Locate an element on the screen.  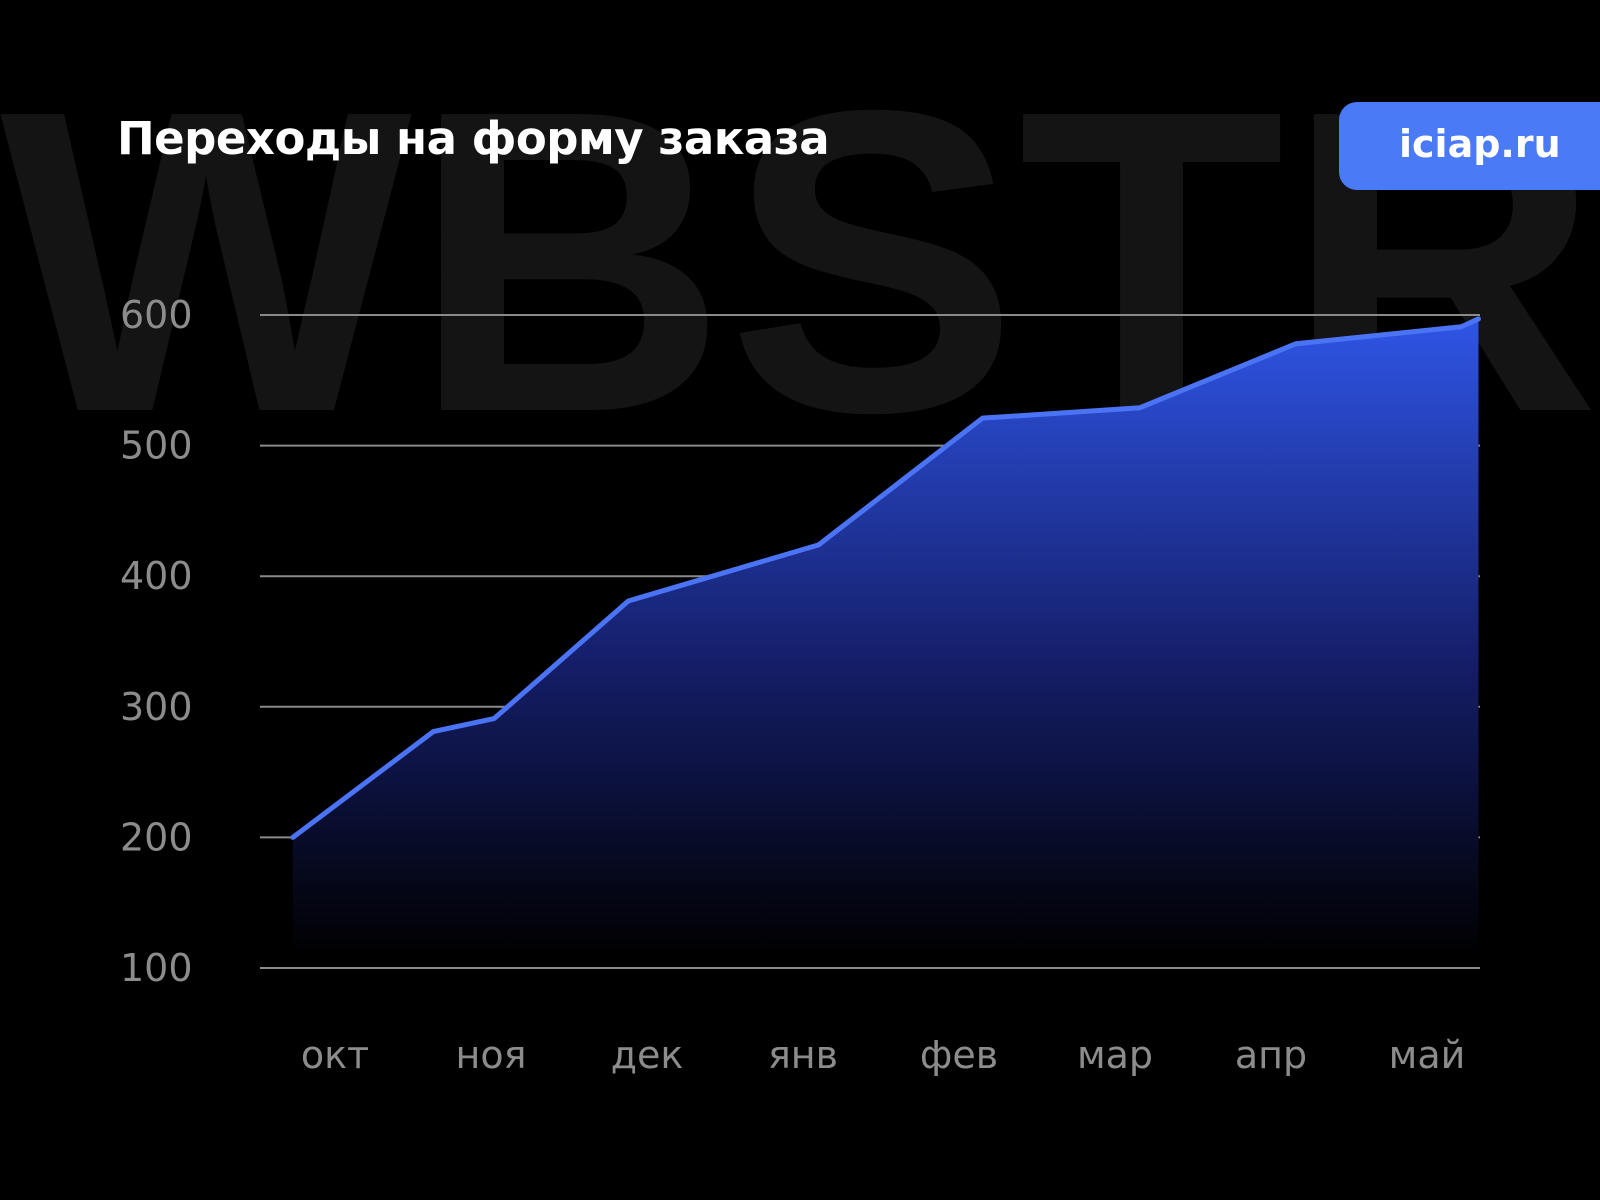
x-tick-label: фев is located at coordinates (959, 1055).